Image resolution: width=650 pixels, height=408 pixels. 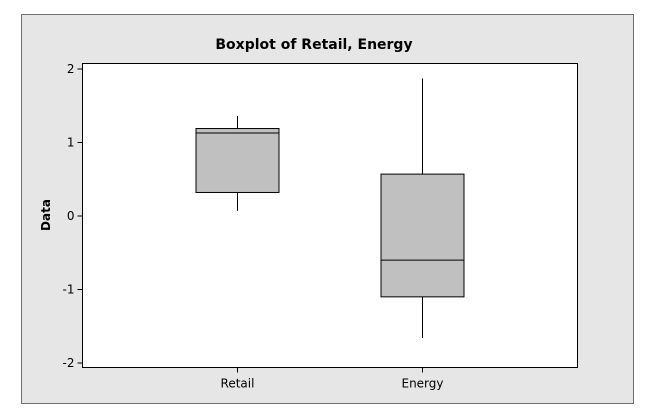 What do you see at coordinates (238, 384) in the screenshot?
I see `x-tick-label-retail: Retail` at bounding box center [238, 384].